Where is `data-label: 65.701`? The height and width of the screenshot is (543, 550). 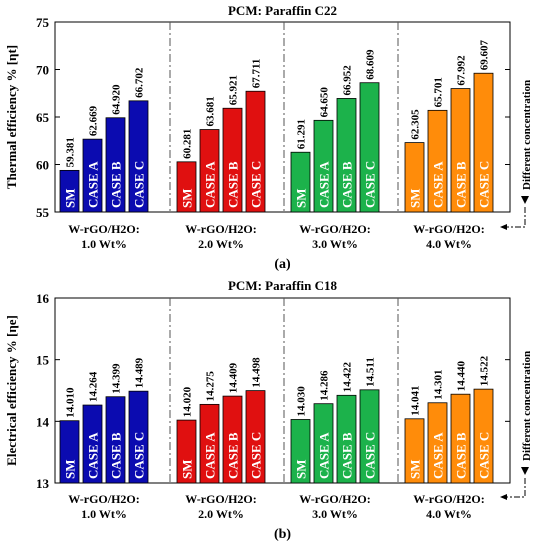 data-label: 65.701 is located at coordinates (439, 92).